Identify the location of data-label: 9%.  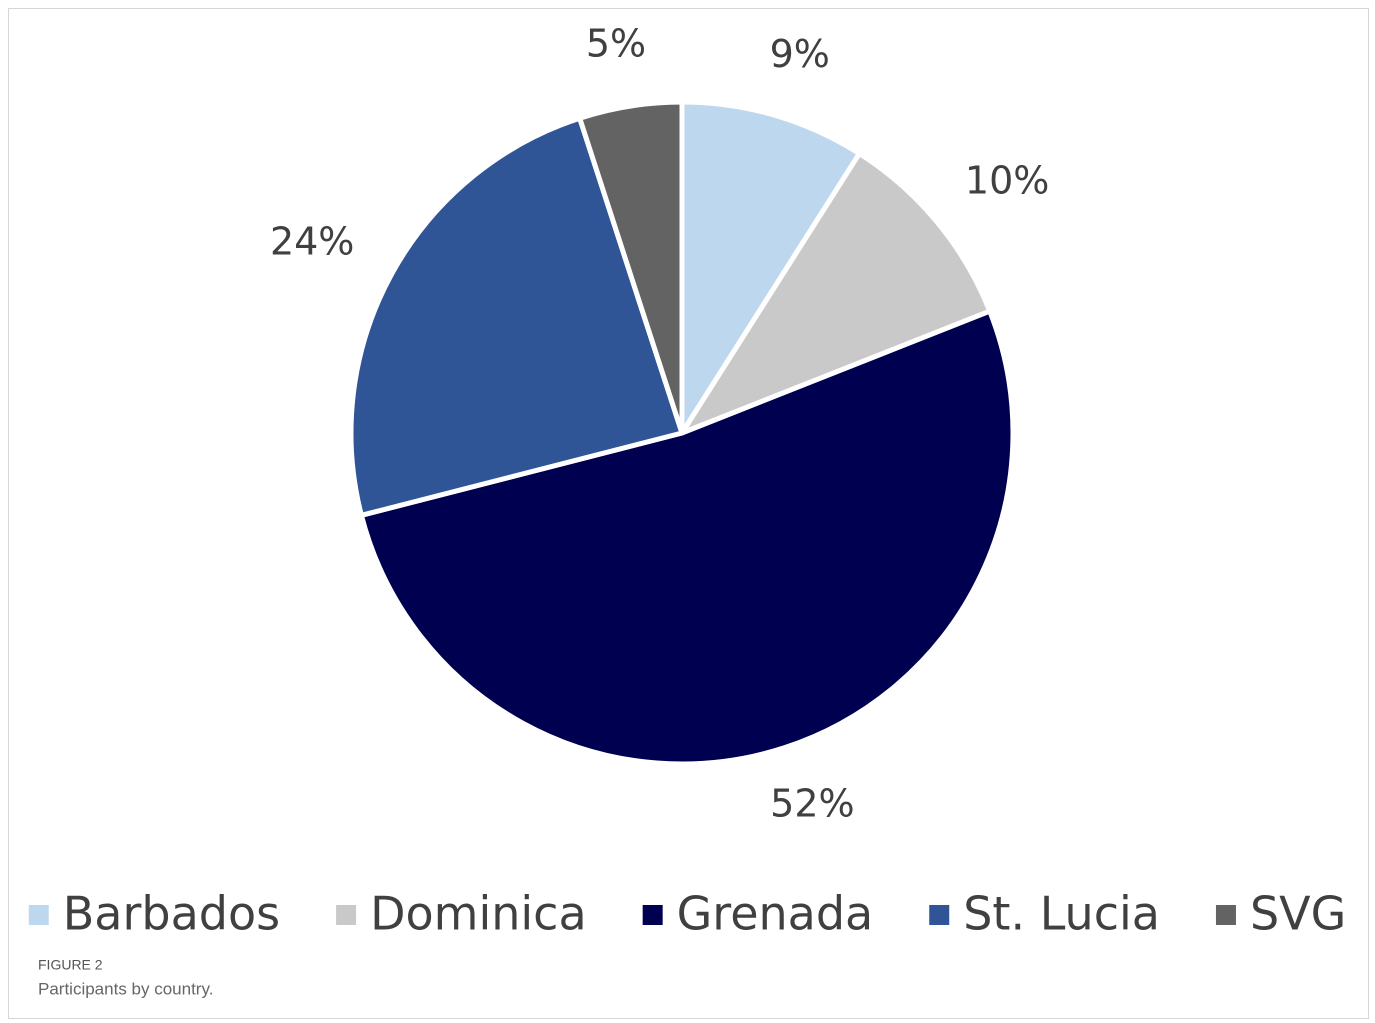
(800, 54).